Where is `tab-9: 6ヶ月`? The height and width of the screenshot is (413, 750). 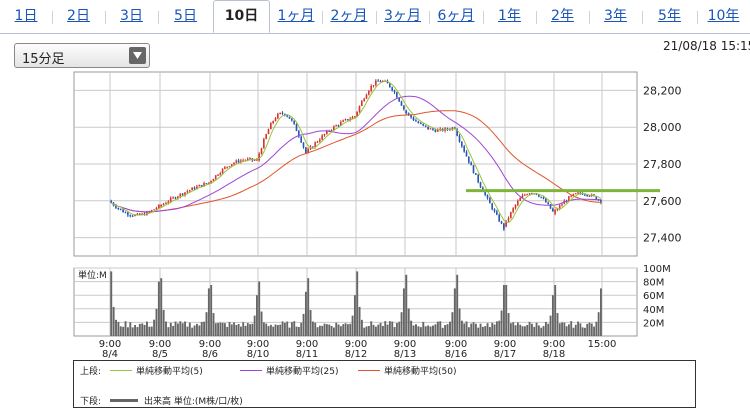
tab-9: 6ヶ月 is located at coordinates (456, 16).